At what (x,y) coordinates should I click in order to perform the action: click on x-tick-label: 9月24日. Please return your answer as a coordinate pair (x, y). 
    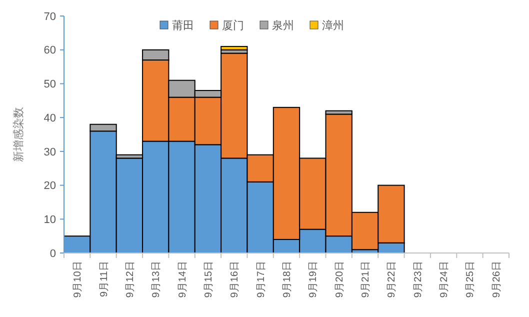
    Looking at the image, I should click on (444, 279).